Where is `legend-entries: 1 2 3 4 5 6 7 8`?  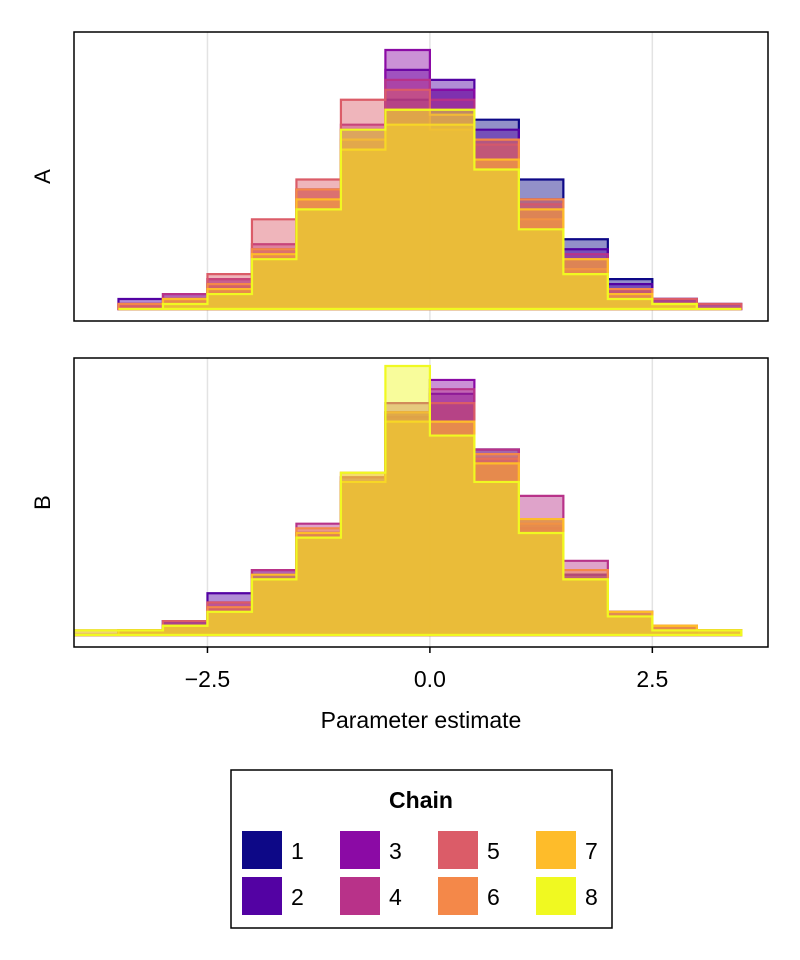
legend-entries: 1 2 3 4 5 6 7 8 is located at coordinates (420, 873).